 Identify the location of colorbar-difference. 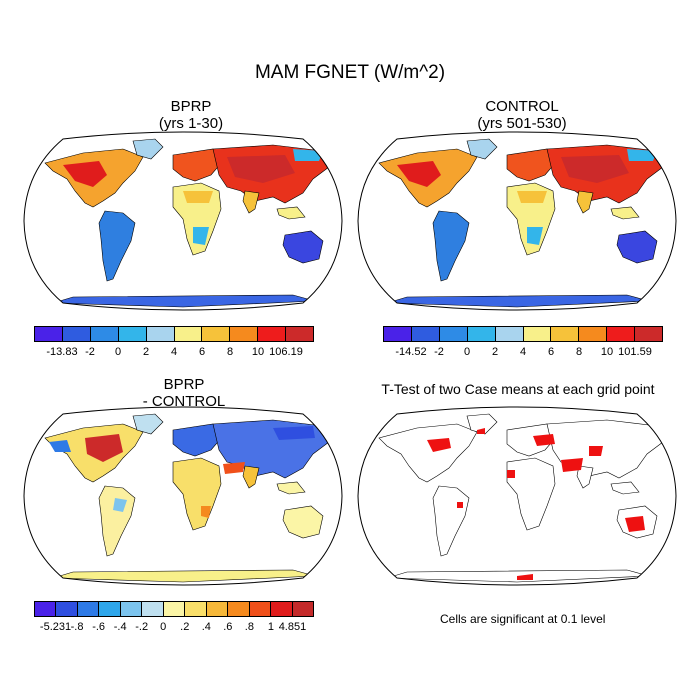
(174, 609).